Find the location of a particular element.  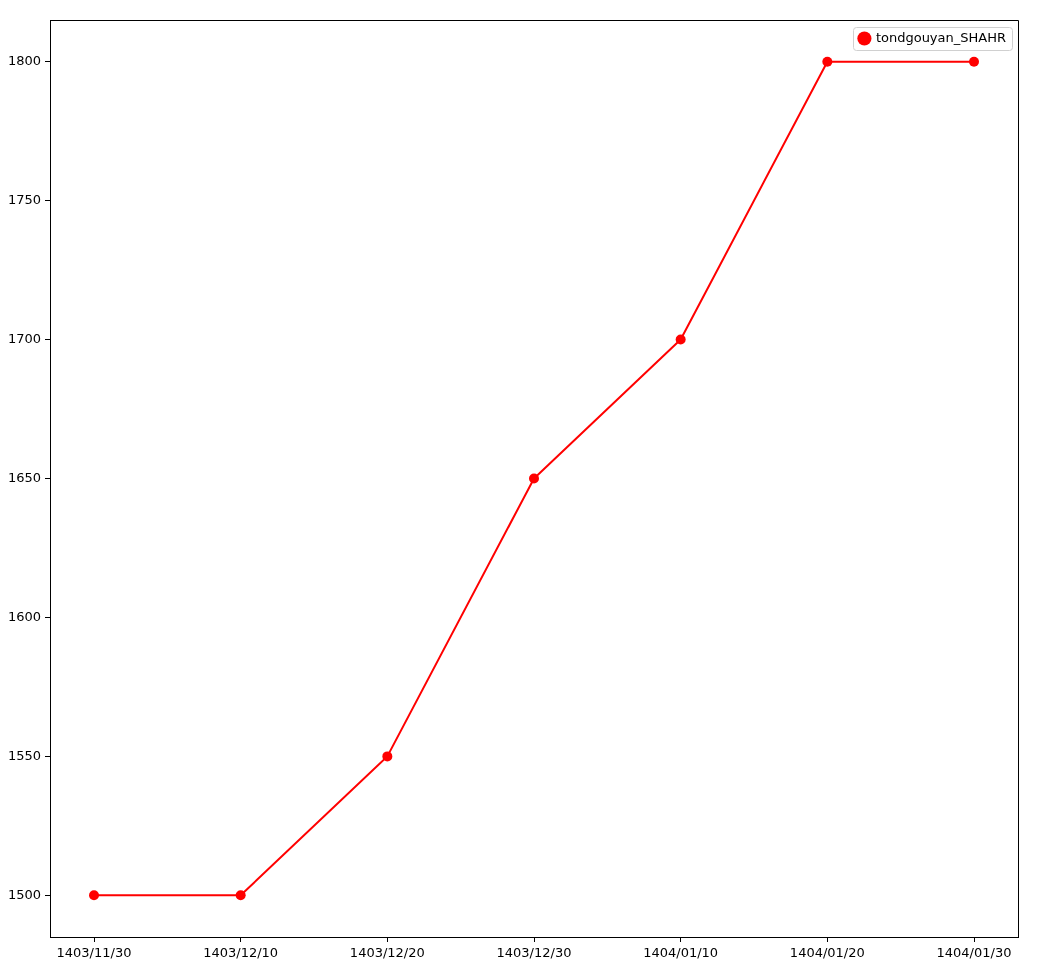

y-tick-label: 1500 is located at coordinates (24, 894).